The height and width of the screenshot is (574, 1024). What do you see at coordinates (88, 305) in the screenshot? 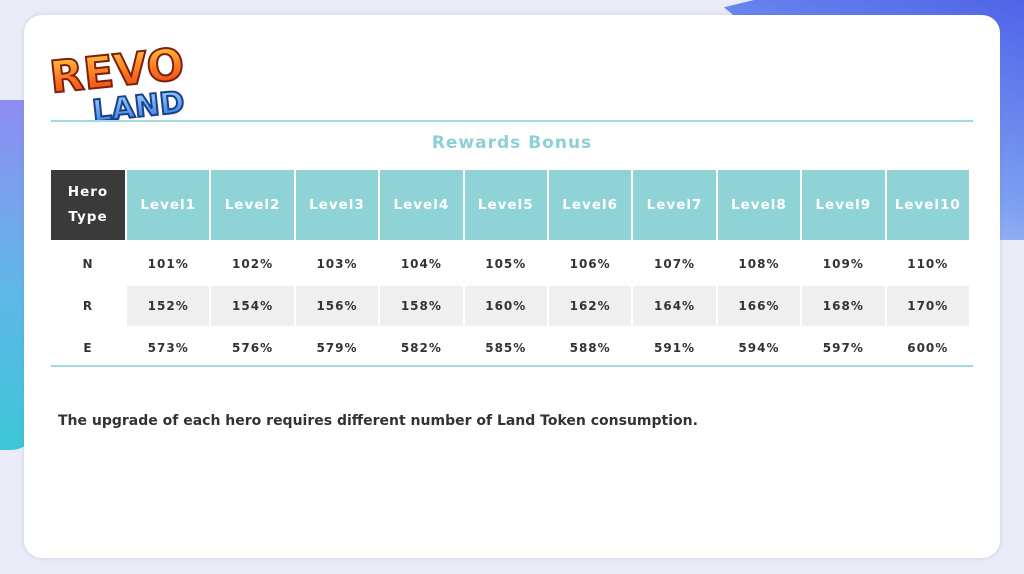
I see `row-header-r: R` at bounding box center [88, 305].